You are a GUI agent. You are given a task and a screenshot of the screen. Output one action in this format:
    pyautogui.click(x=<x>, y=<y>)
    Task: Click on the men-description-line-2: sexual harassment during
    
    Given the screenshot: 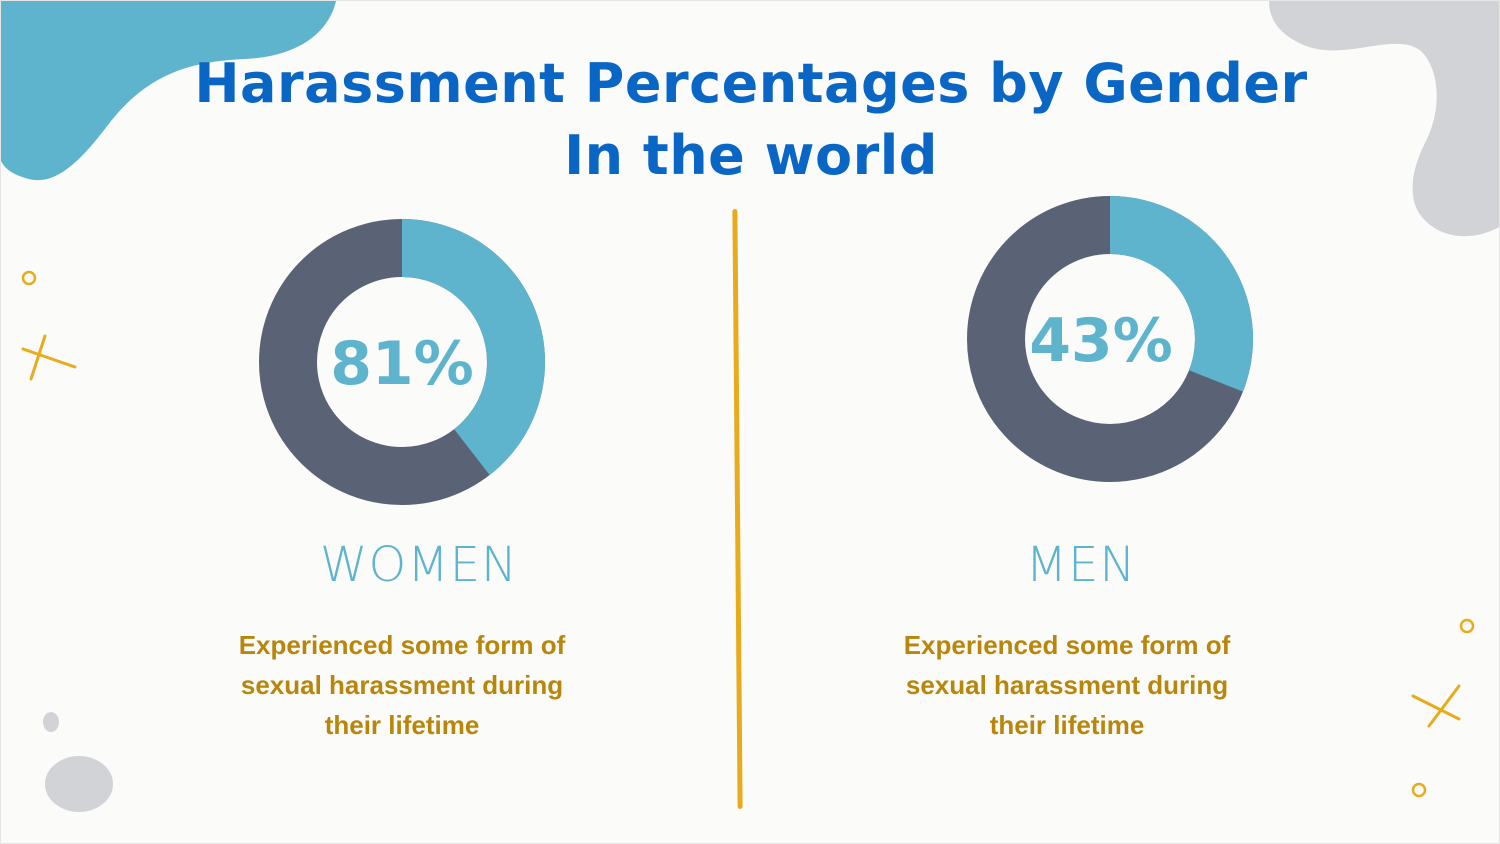 What is the action you would take?
    pyautogui.click(x=1067, y=685)
    